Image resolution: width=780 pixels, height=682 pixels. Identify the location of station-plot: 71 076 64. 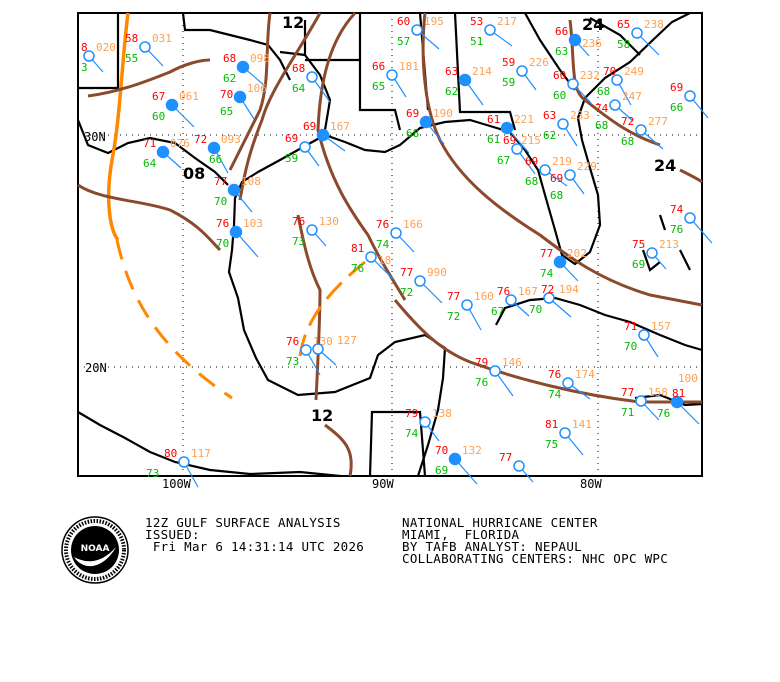
(166, 153).